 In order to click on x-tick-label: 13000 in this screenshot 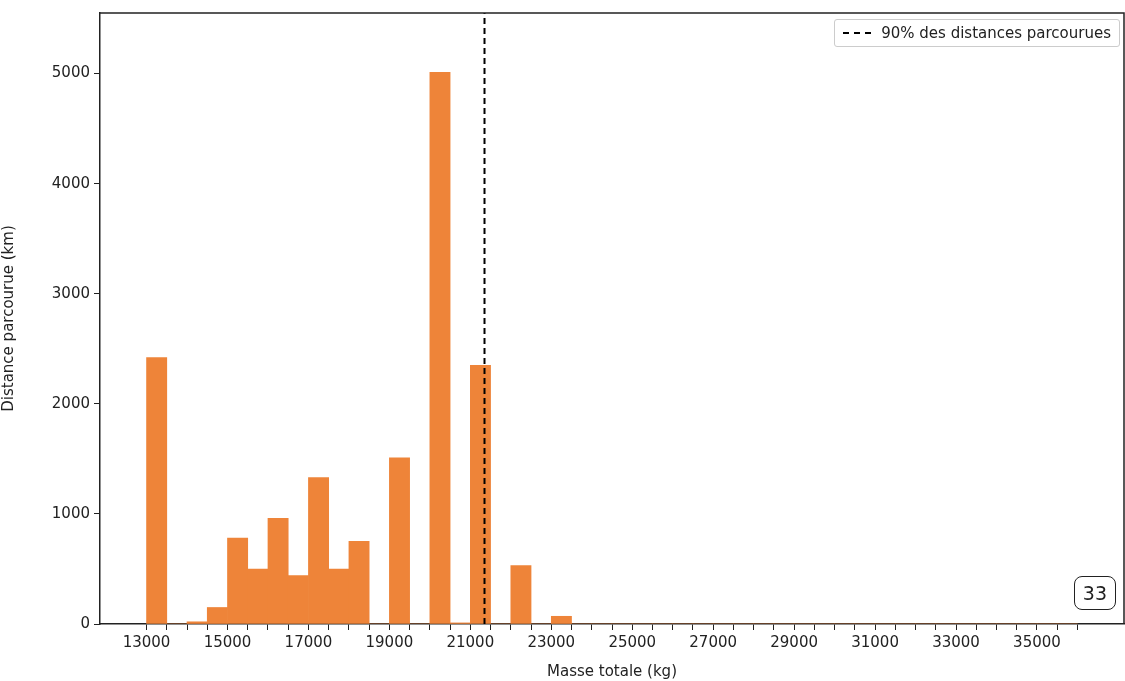, I will do `click(146, 641)`.